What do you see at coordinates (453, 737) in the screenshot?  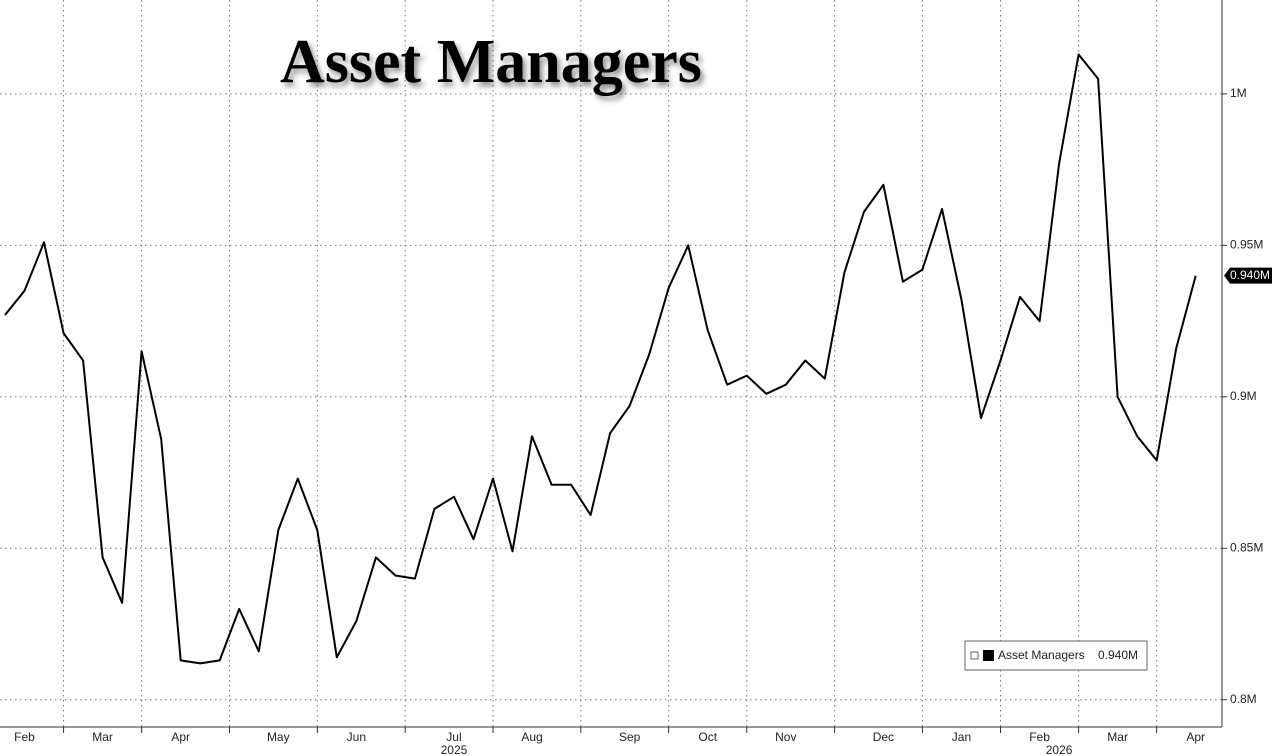 I see `x-tick-label: Jul` at bounding box center [453, 737].